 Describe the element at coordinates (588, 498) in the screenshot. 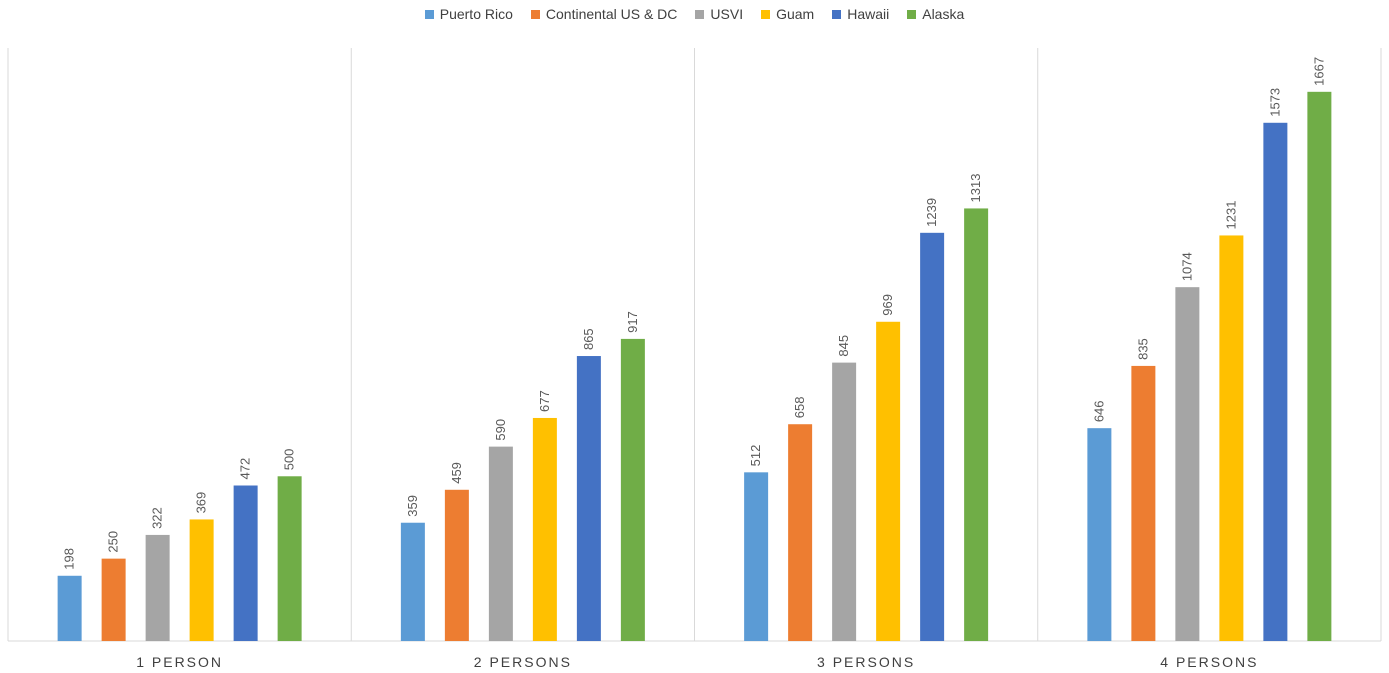

I see `bar-hawaii-2-persons` at that location.